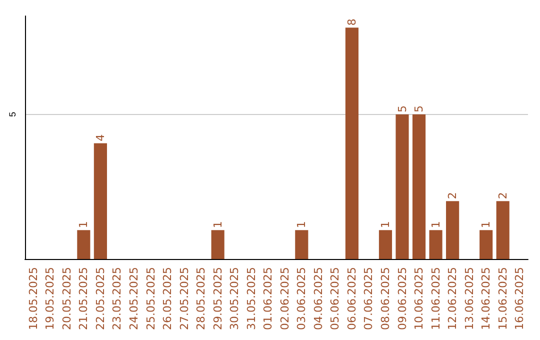  Describe the element at coordinates (351, 22) in the screenshot. I see `data-label: 8` at that location.